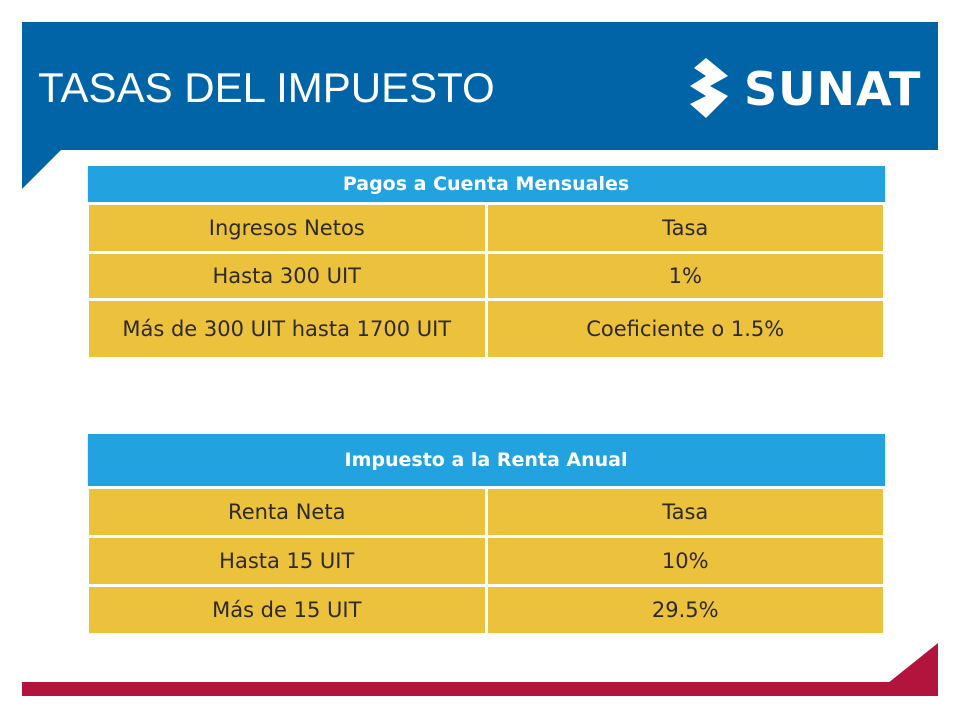 The width and height of the screenshot is (960, 720). I want to click on table-cell: 1%, so click(685, 276).